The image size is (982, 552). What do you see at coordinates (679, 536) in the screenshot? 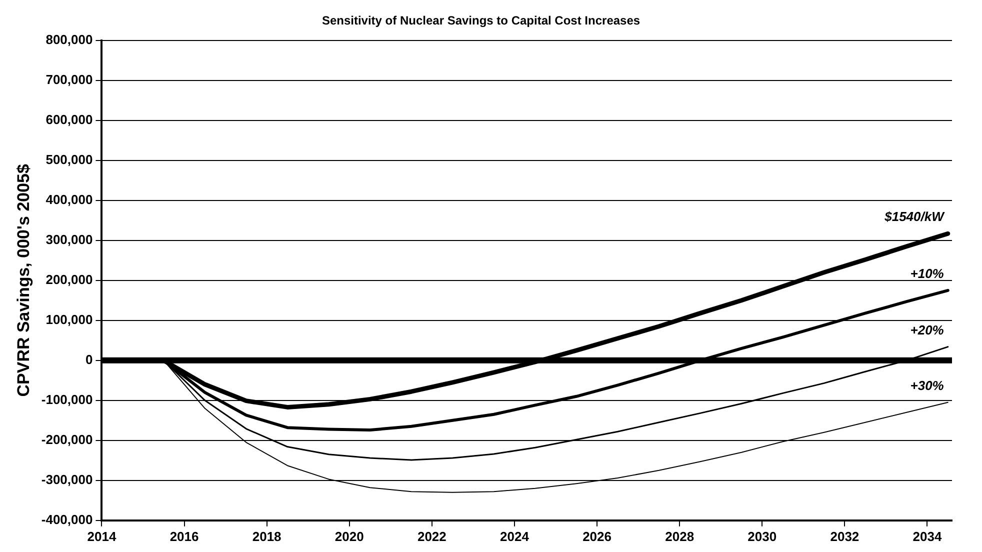
I see `x-tick-label: 2028` at bounding box center [679, 536].